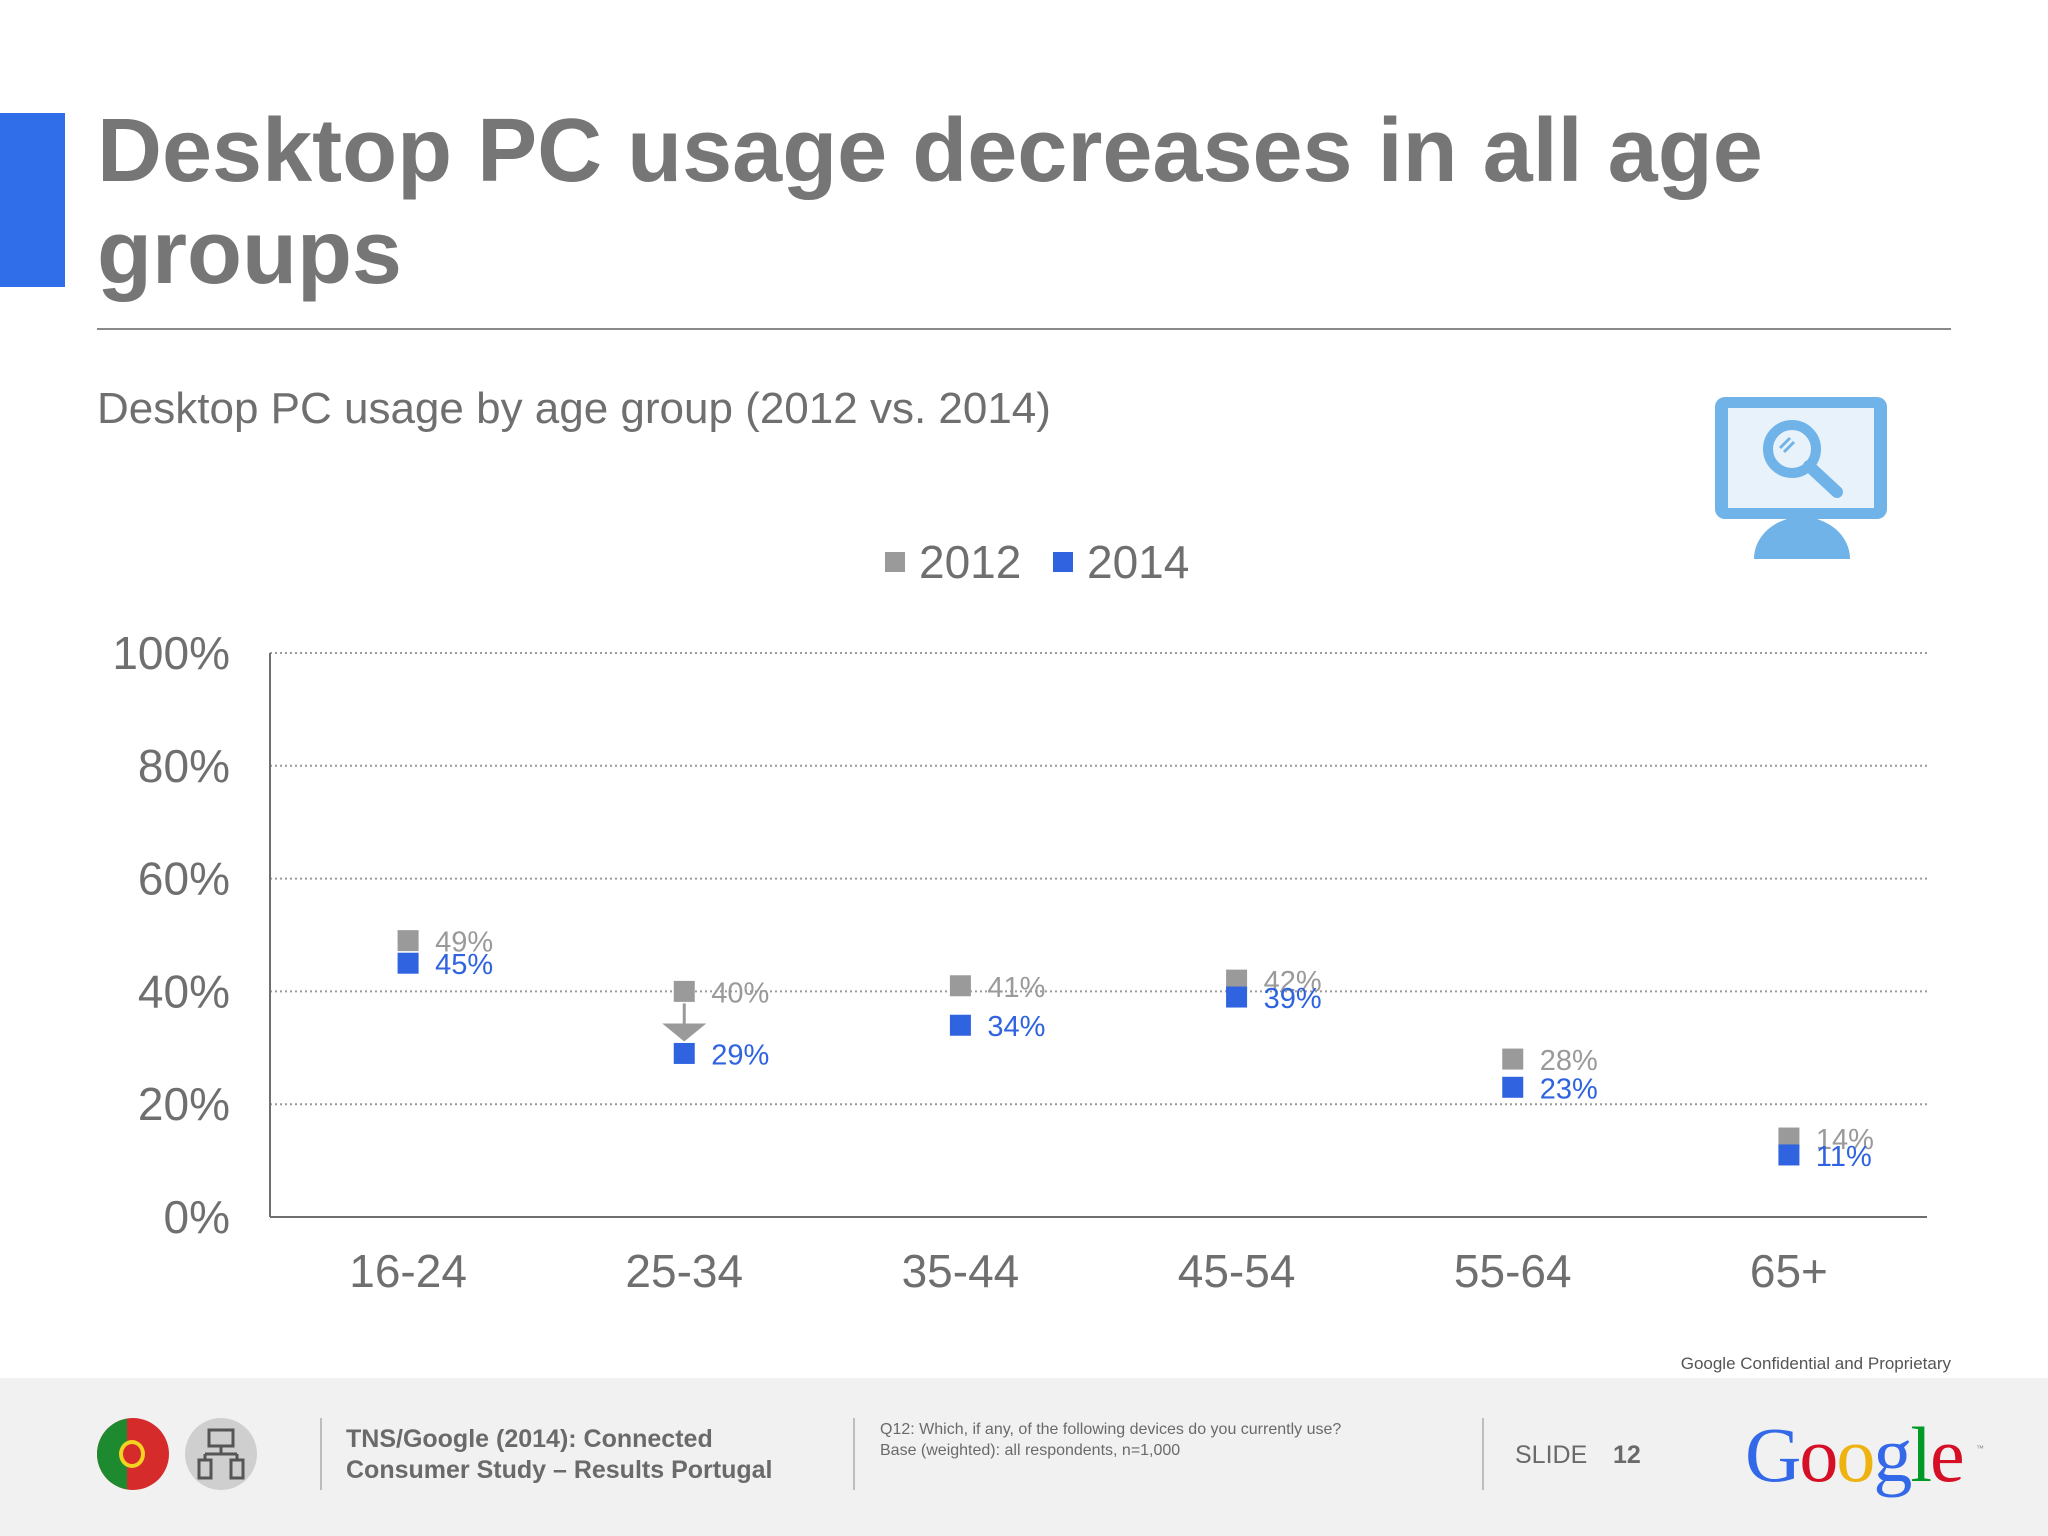 Image resolution: width=2048 pixels, height=1536 pixels. What do you see at coordinates (1016, 1027) in the screenshot?
I see `data-label-2014: 34%` at bounding box center [1016, 1027].